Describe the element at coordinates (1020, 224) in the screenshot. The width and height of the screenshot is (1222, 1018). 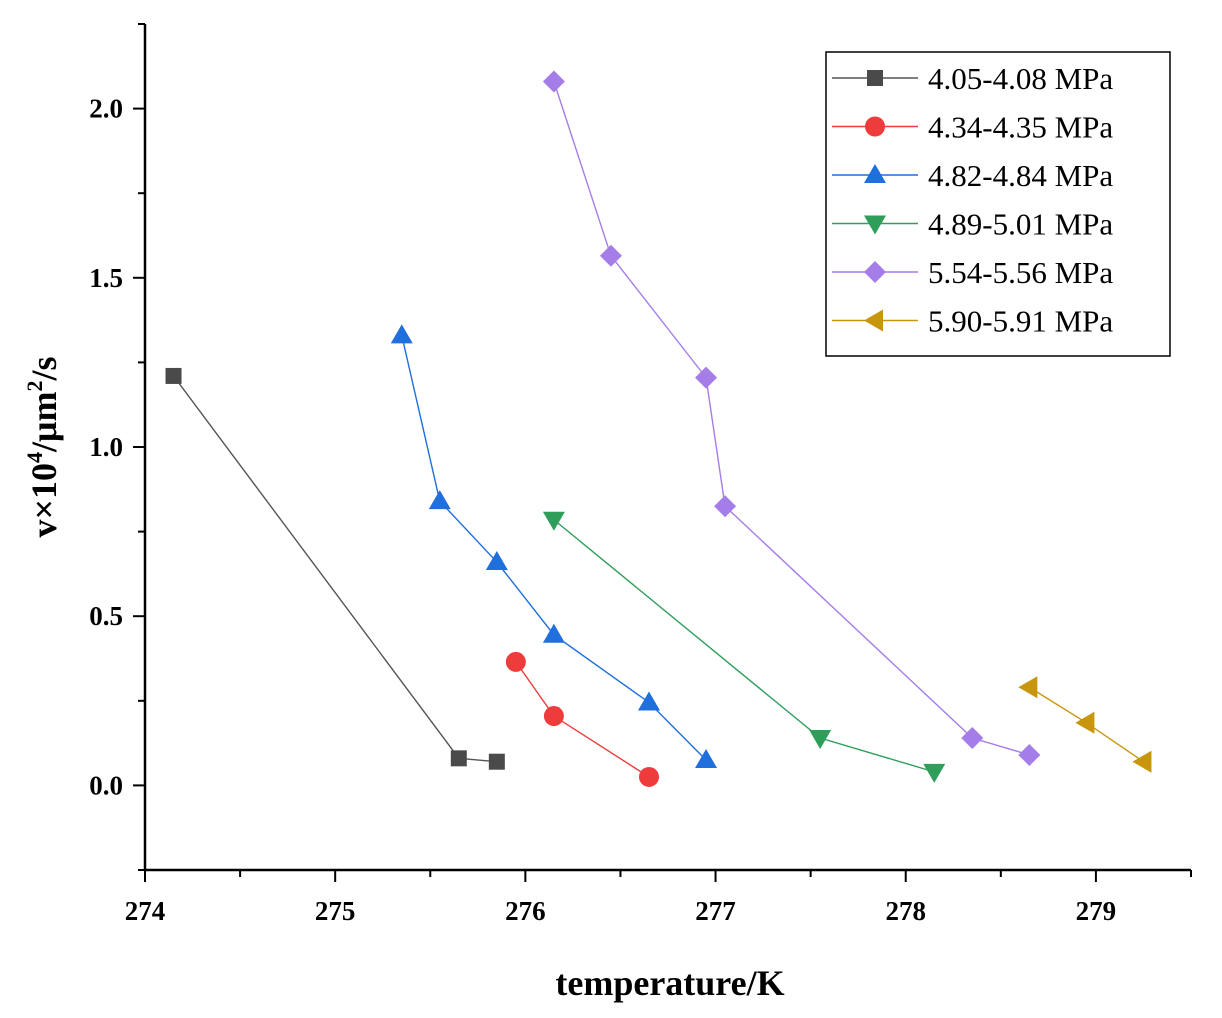
I see `legend-label: 4.89-5.01 MPa` at that location.